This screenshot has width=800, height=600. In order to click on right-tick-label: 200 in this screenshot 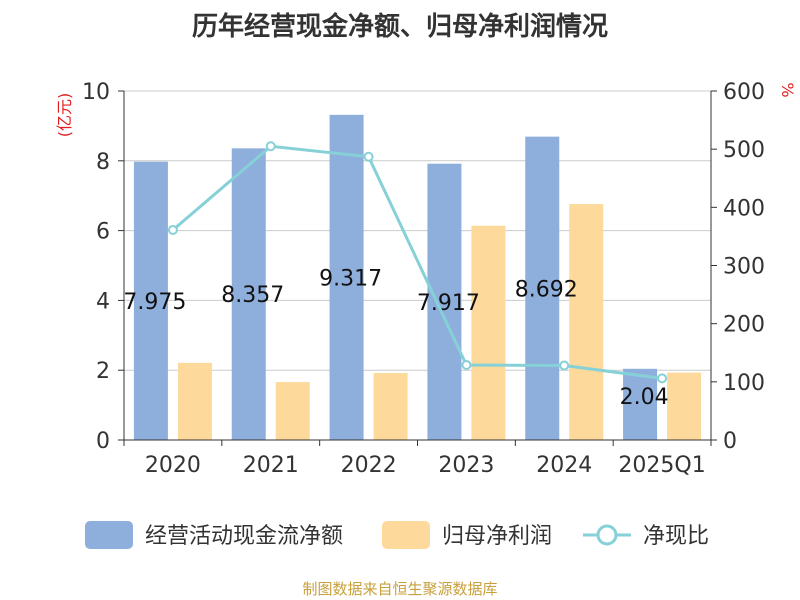, I will do `click(744, 325)`.